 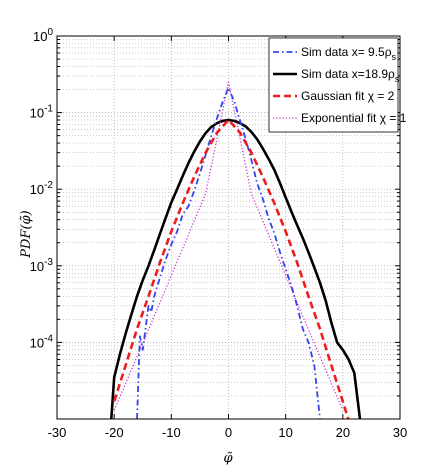 I want to click on x-axis-label: φ̃, so click(x=228, y=458).